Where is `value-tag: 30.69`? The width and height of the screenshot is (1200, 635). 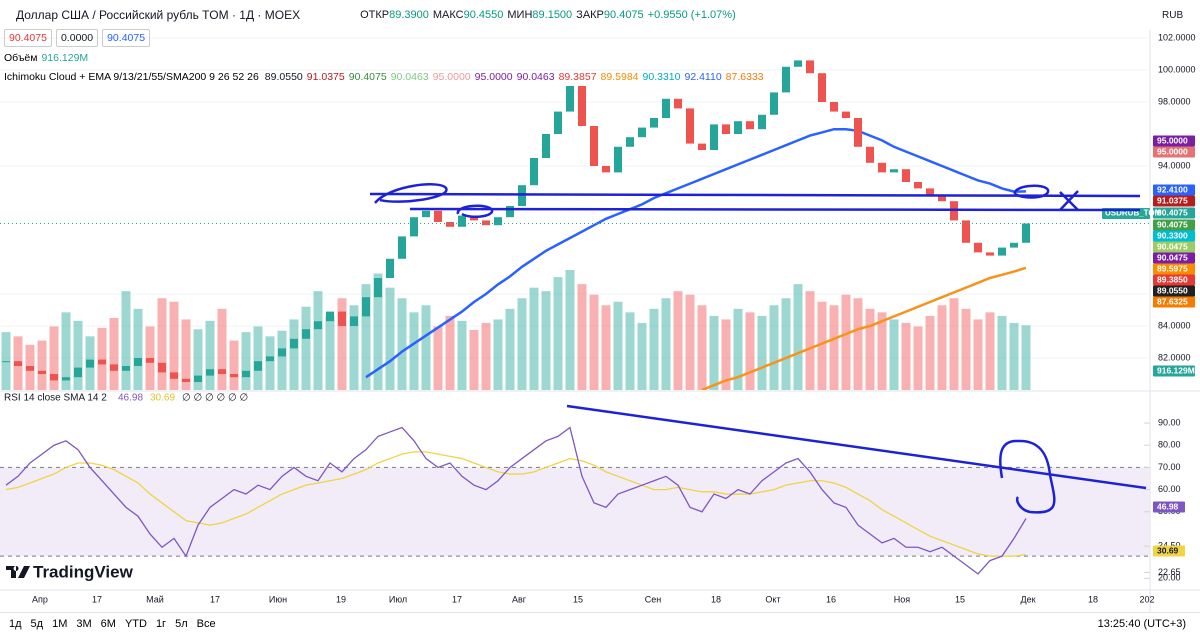
value-tag: 30.69 is located at coordinates (1168, 550).